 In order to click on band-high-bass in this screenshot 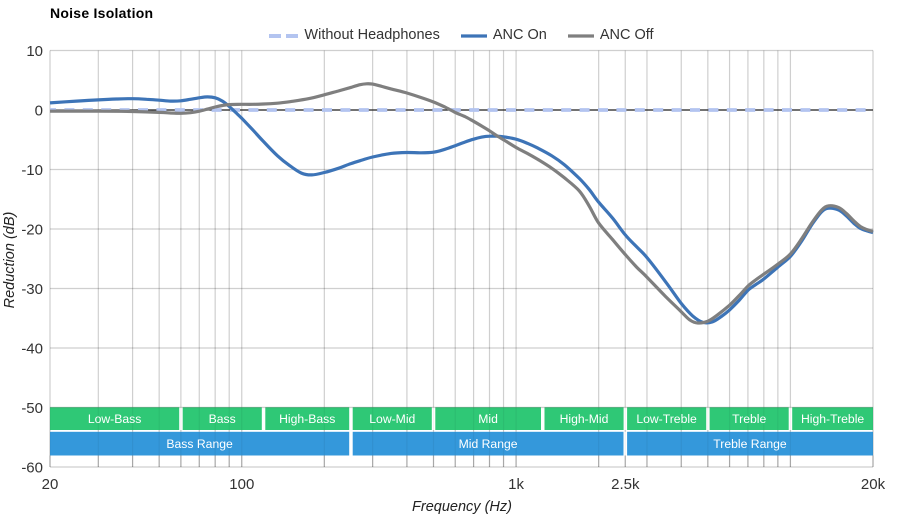, I will do `click(307, 418)`.